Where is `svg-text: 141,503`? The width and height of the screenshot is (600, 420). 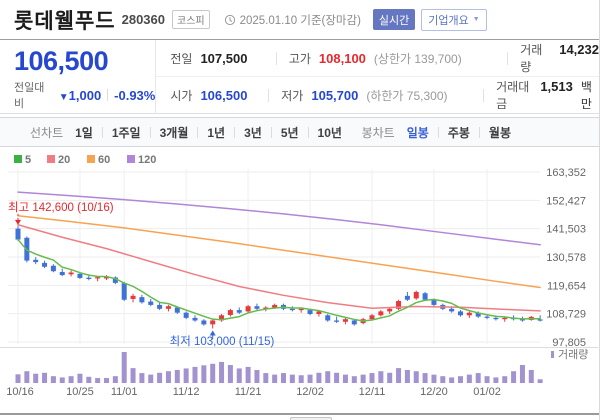 svg-text: 141,503 is located at coordinates (566, 230).